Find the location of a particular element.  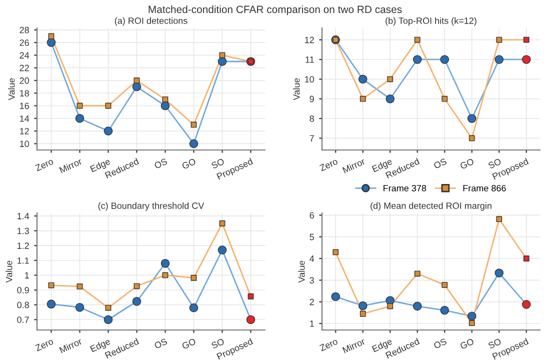

y-tick-label: 11 is located at coordinates (310, 59).